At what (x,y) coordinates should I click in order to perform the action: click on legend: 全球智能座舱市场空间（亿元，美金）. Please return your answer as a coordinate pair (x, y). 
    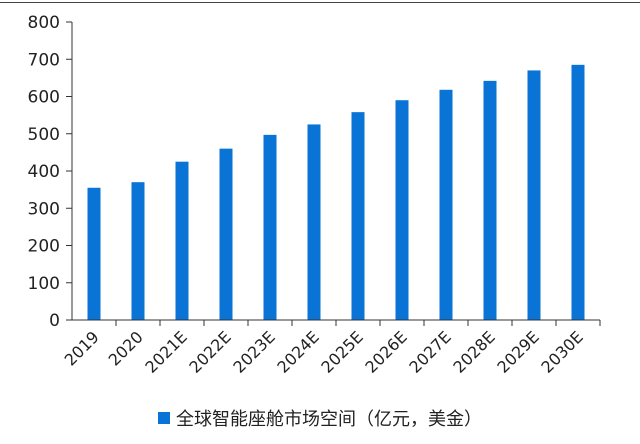
    Looking at the image, I should click on (320, 418).